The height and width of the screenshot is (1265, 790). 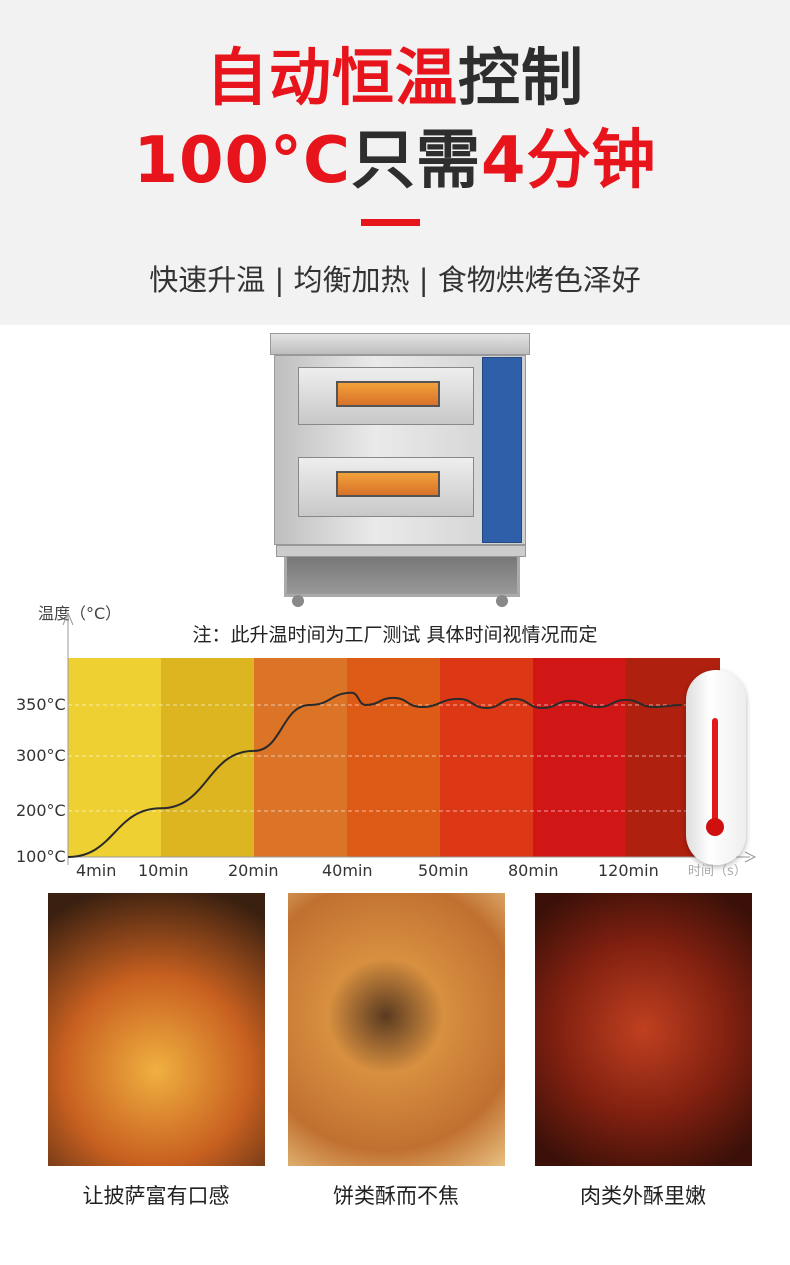 What do you see at coordinates (395, 280) in the screenshot?
I see `subtitle: 快速升温 | 均衡加热 | 食物烘烤色泽好` at bounding box center [395, 280].